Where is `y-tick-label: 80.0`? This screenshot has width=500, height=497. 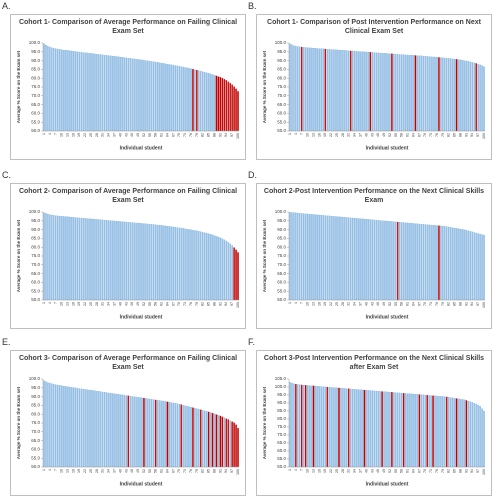 y-tick-label: 80.0 is located at coordinates (281, 77).